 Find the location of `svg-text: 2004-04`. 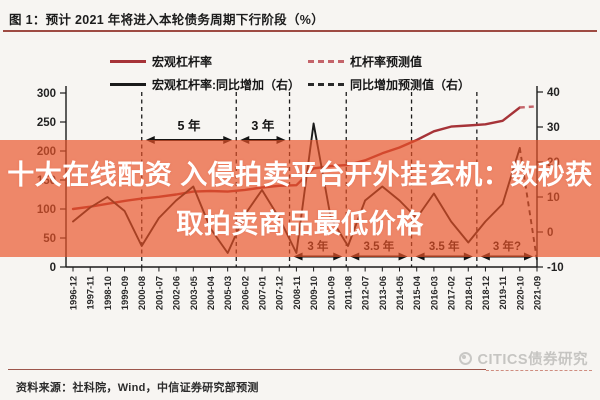

svg-text: 2004-04 is located at coordinates (211, 292).